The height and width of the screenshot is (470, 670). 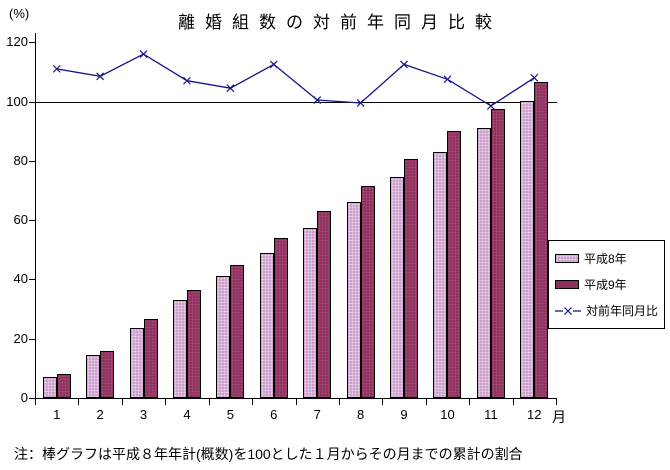 What do you see at coordinates (143, 414) in the screenshot?
I see `x-tick-label-3: 3` at bounding box center [143, 414].